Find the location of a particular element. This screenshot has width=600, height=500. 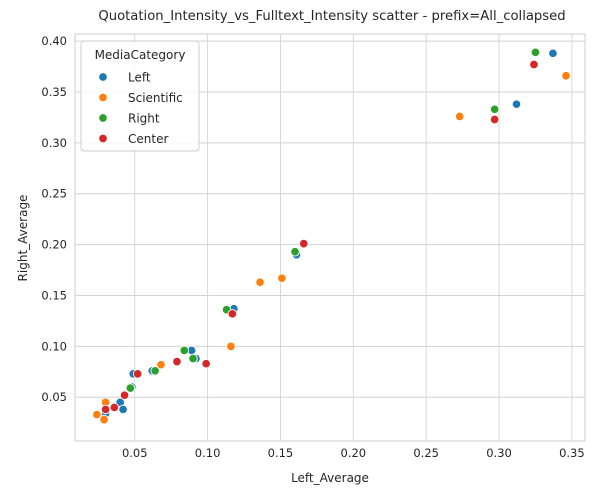

x-axis-label: Left_Average is located at coordinates (330, 478).